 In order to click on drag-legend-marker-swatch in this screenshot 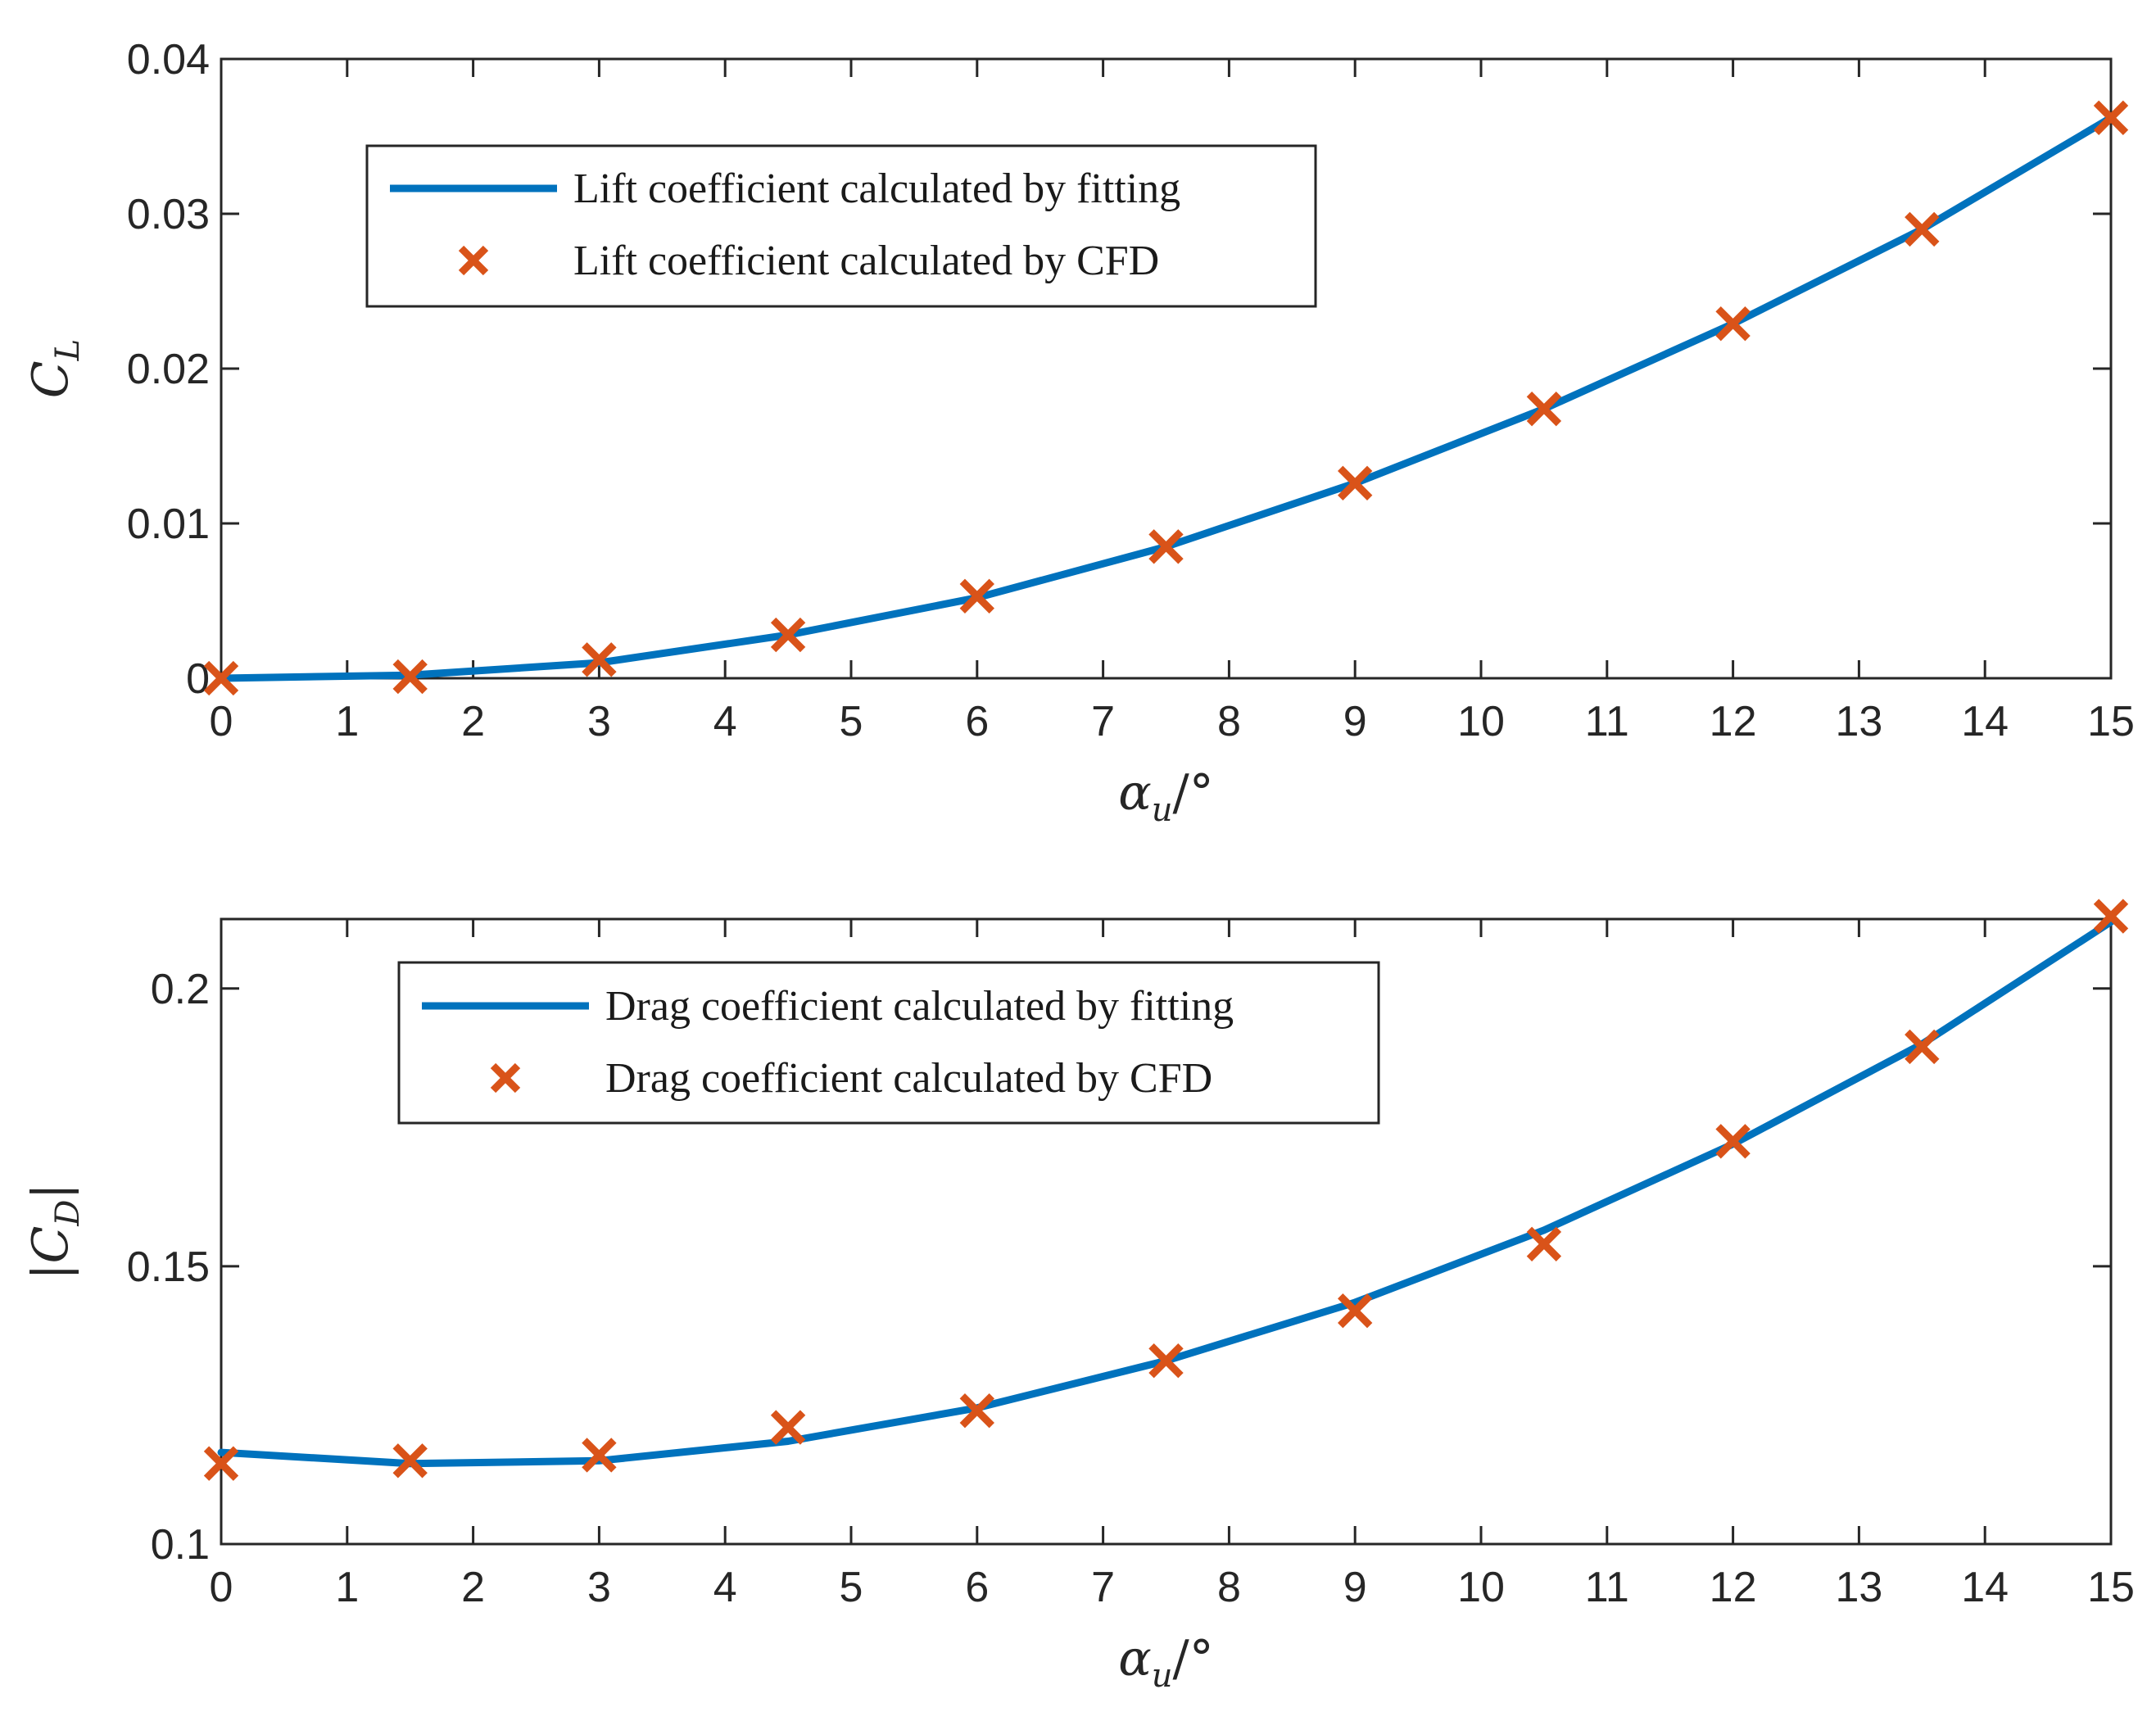, I will do `click(505, 1078)`.